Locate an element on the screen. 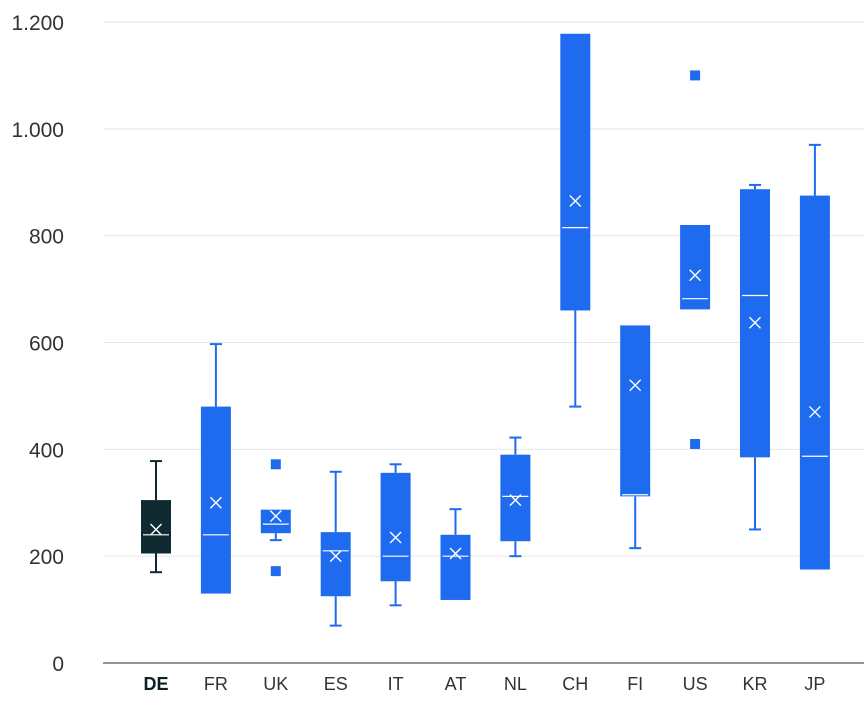 This screenshot has width=864, height=718. box-es is located at coordinates (335, 548).